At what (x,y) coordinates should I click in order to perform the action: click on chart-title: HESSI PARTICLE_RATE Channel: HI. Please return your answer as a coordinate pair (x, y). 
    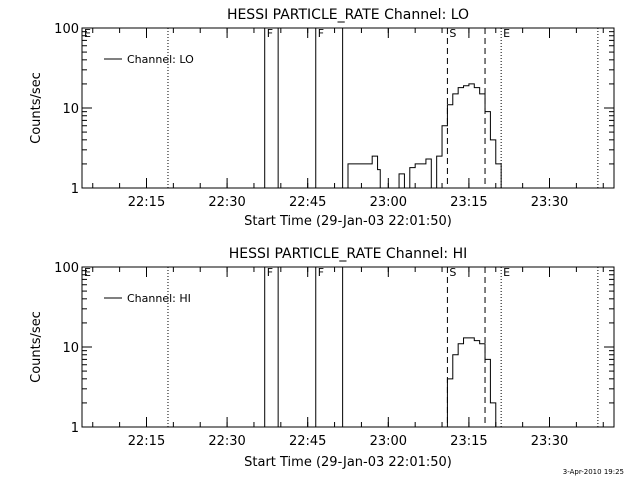
    Looking at the image, I should click on (348, 254).